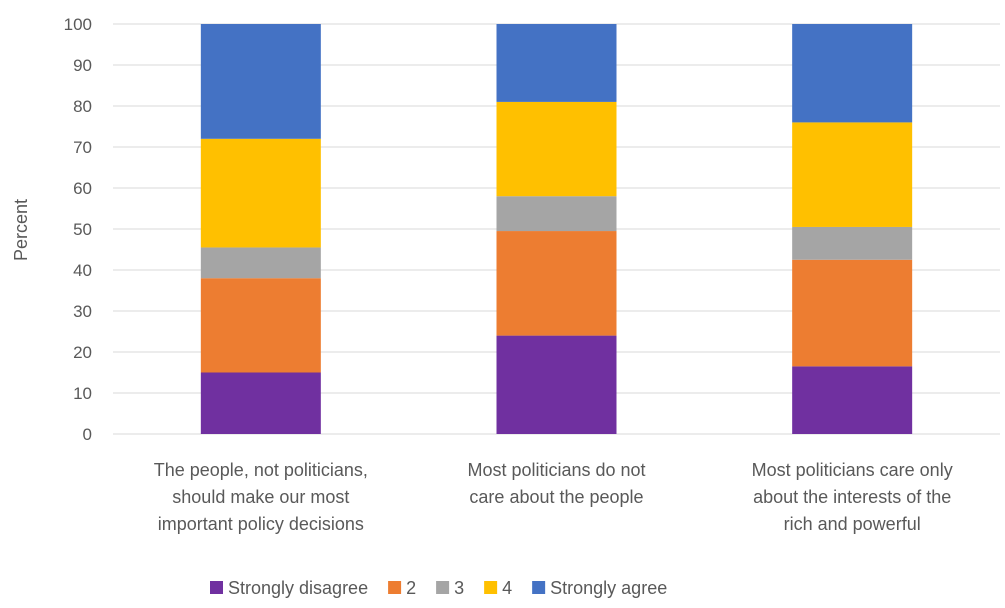  Describe the element at coordinates (82, 270) in the screenshot. I see `y-tick-label: 40` at that location.